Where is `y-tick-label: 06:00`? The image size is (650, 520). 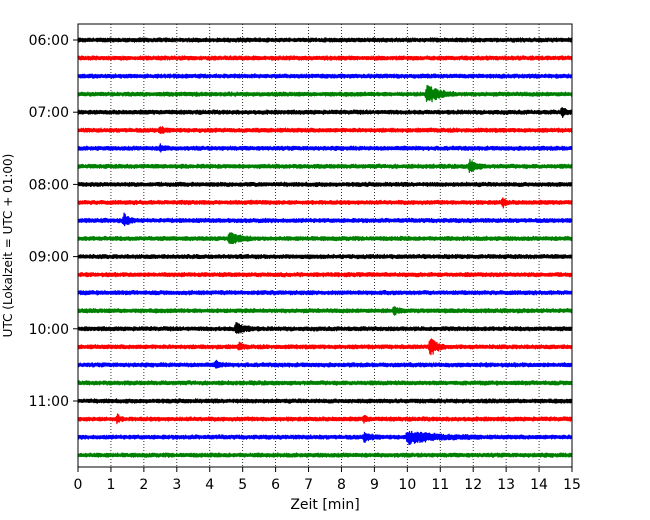
y-tick-label: 06:00 is located at coordinates (49, 41).